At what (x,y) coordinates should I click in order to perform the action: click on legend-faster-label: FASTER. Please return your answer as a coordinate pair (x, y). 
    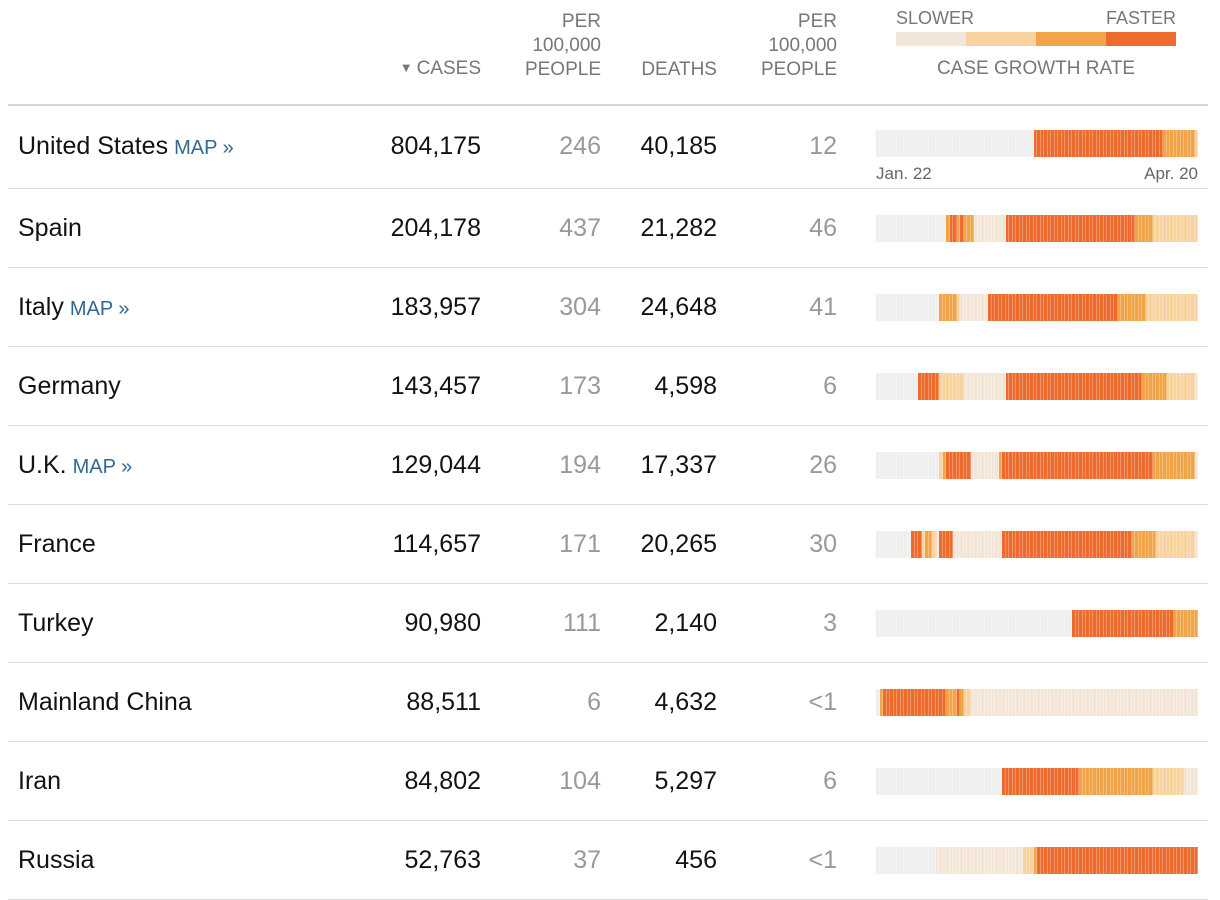
    Looking at the image, I should click on (1140, 18).